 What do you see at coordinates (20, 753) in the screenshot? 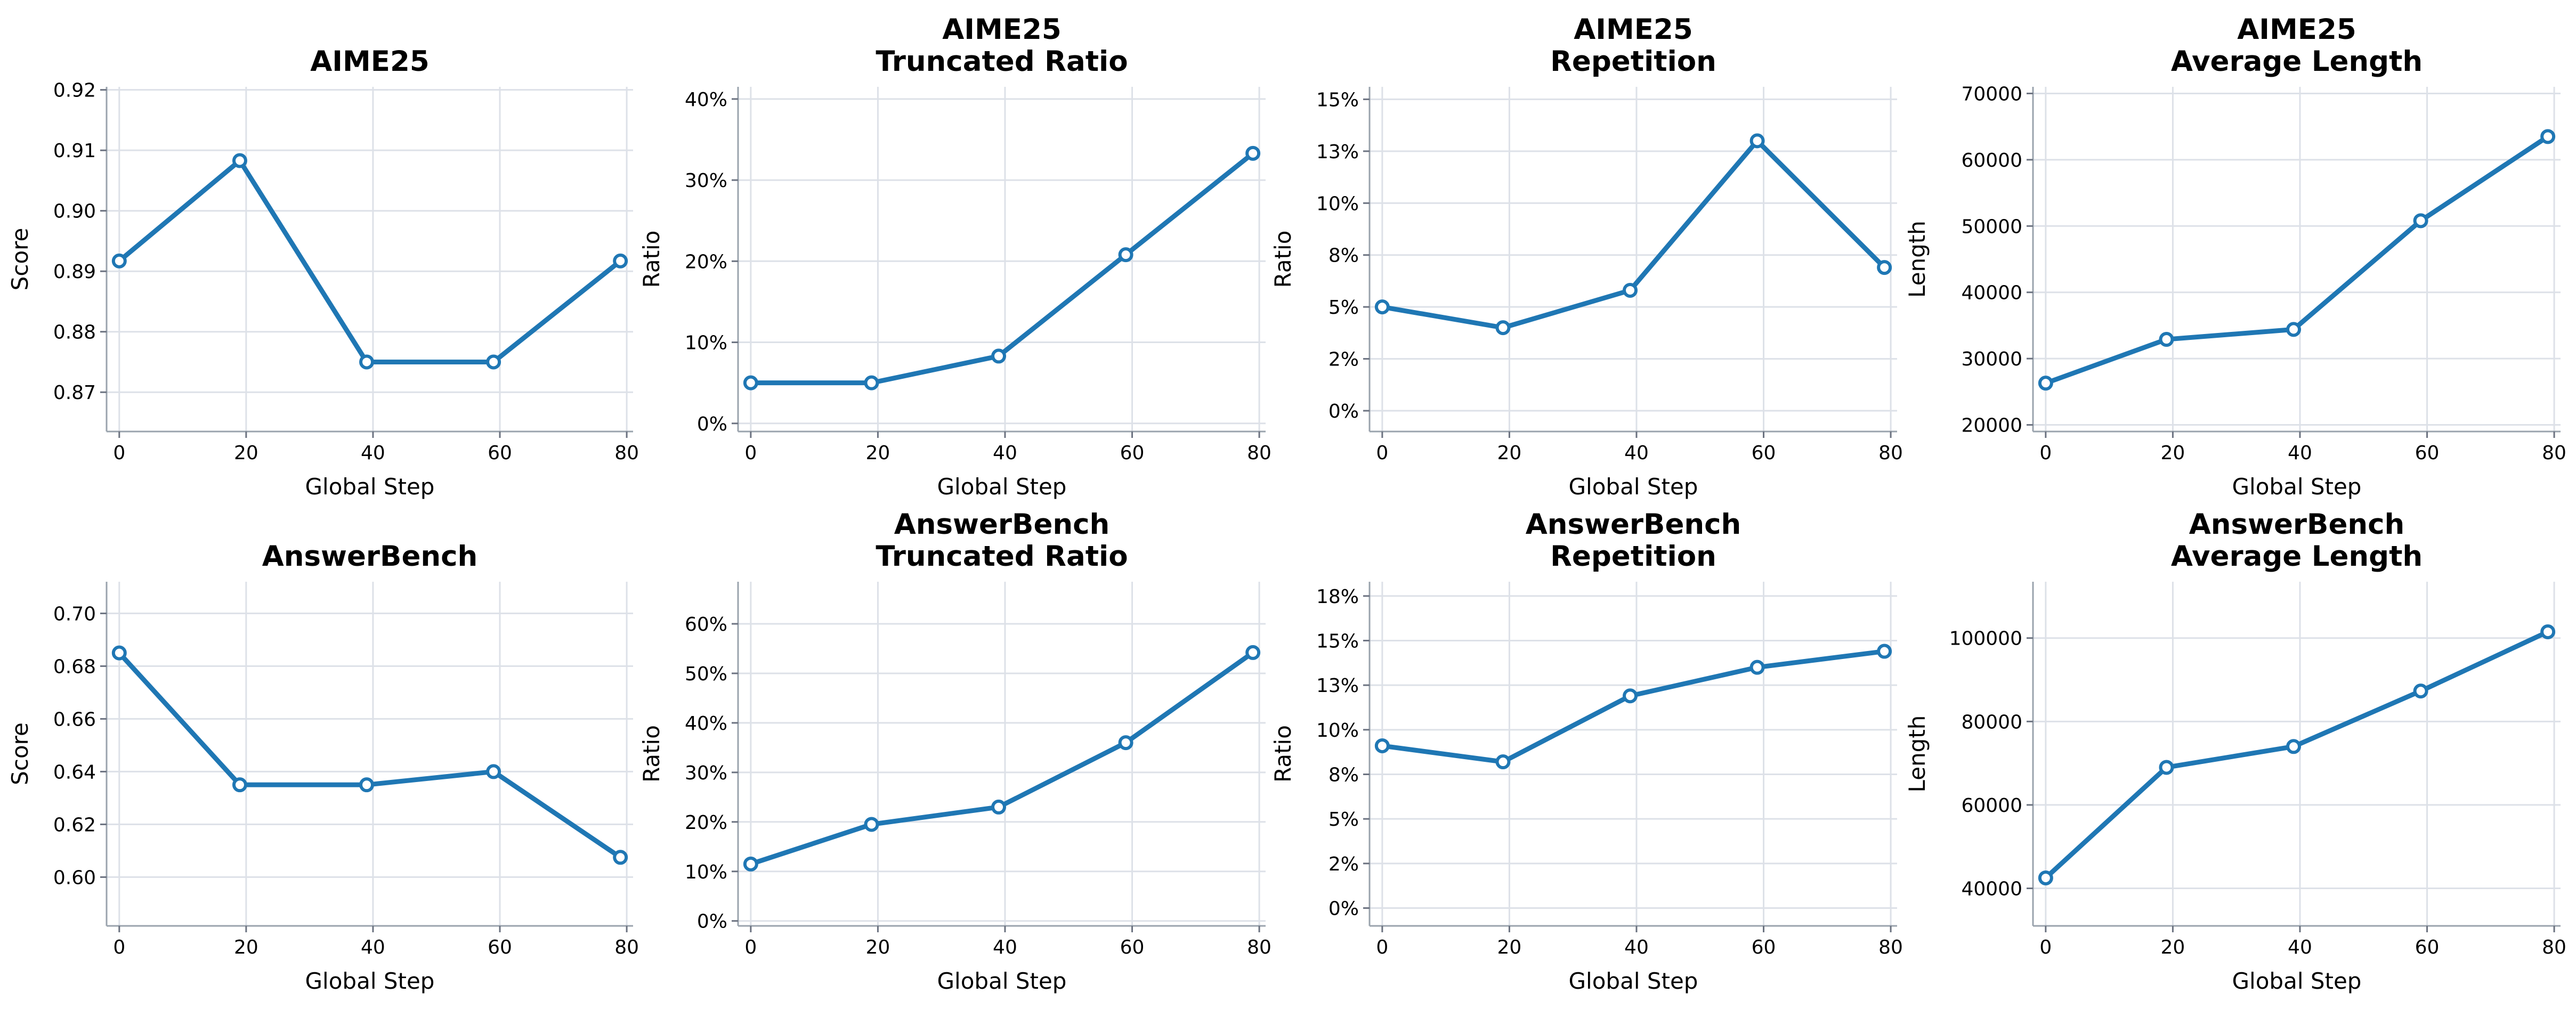
I see `y-axis-label: Score` at bounding box center [20, 753].